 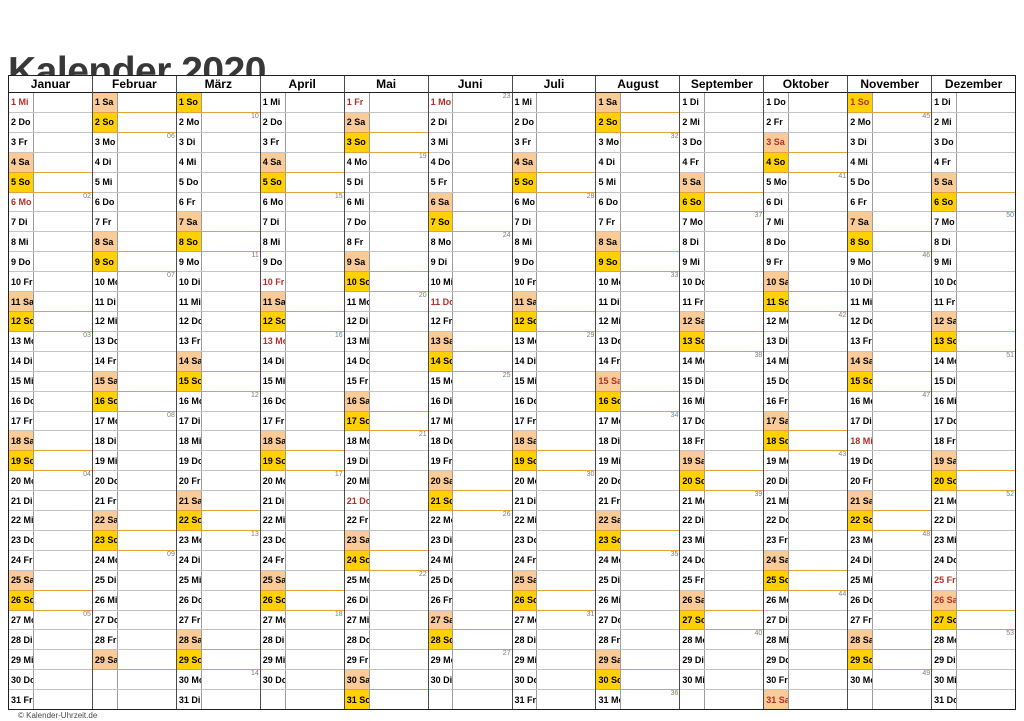 What do you see at coordinates (50, 202) in the screenshot?
I see `day-row: 6 Mo 02` at bounding box center [50, 202].